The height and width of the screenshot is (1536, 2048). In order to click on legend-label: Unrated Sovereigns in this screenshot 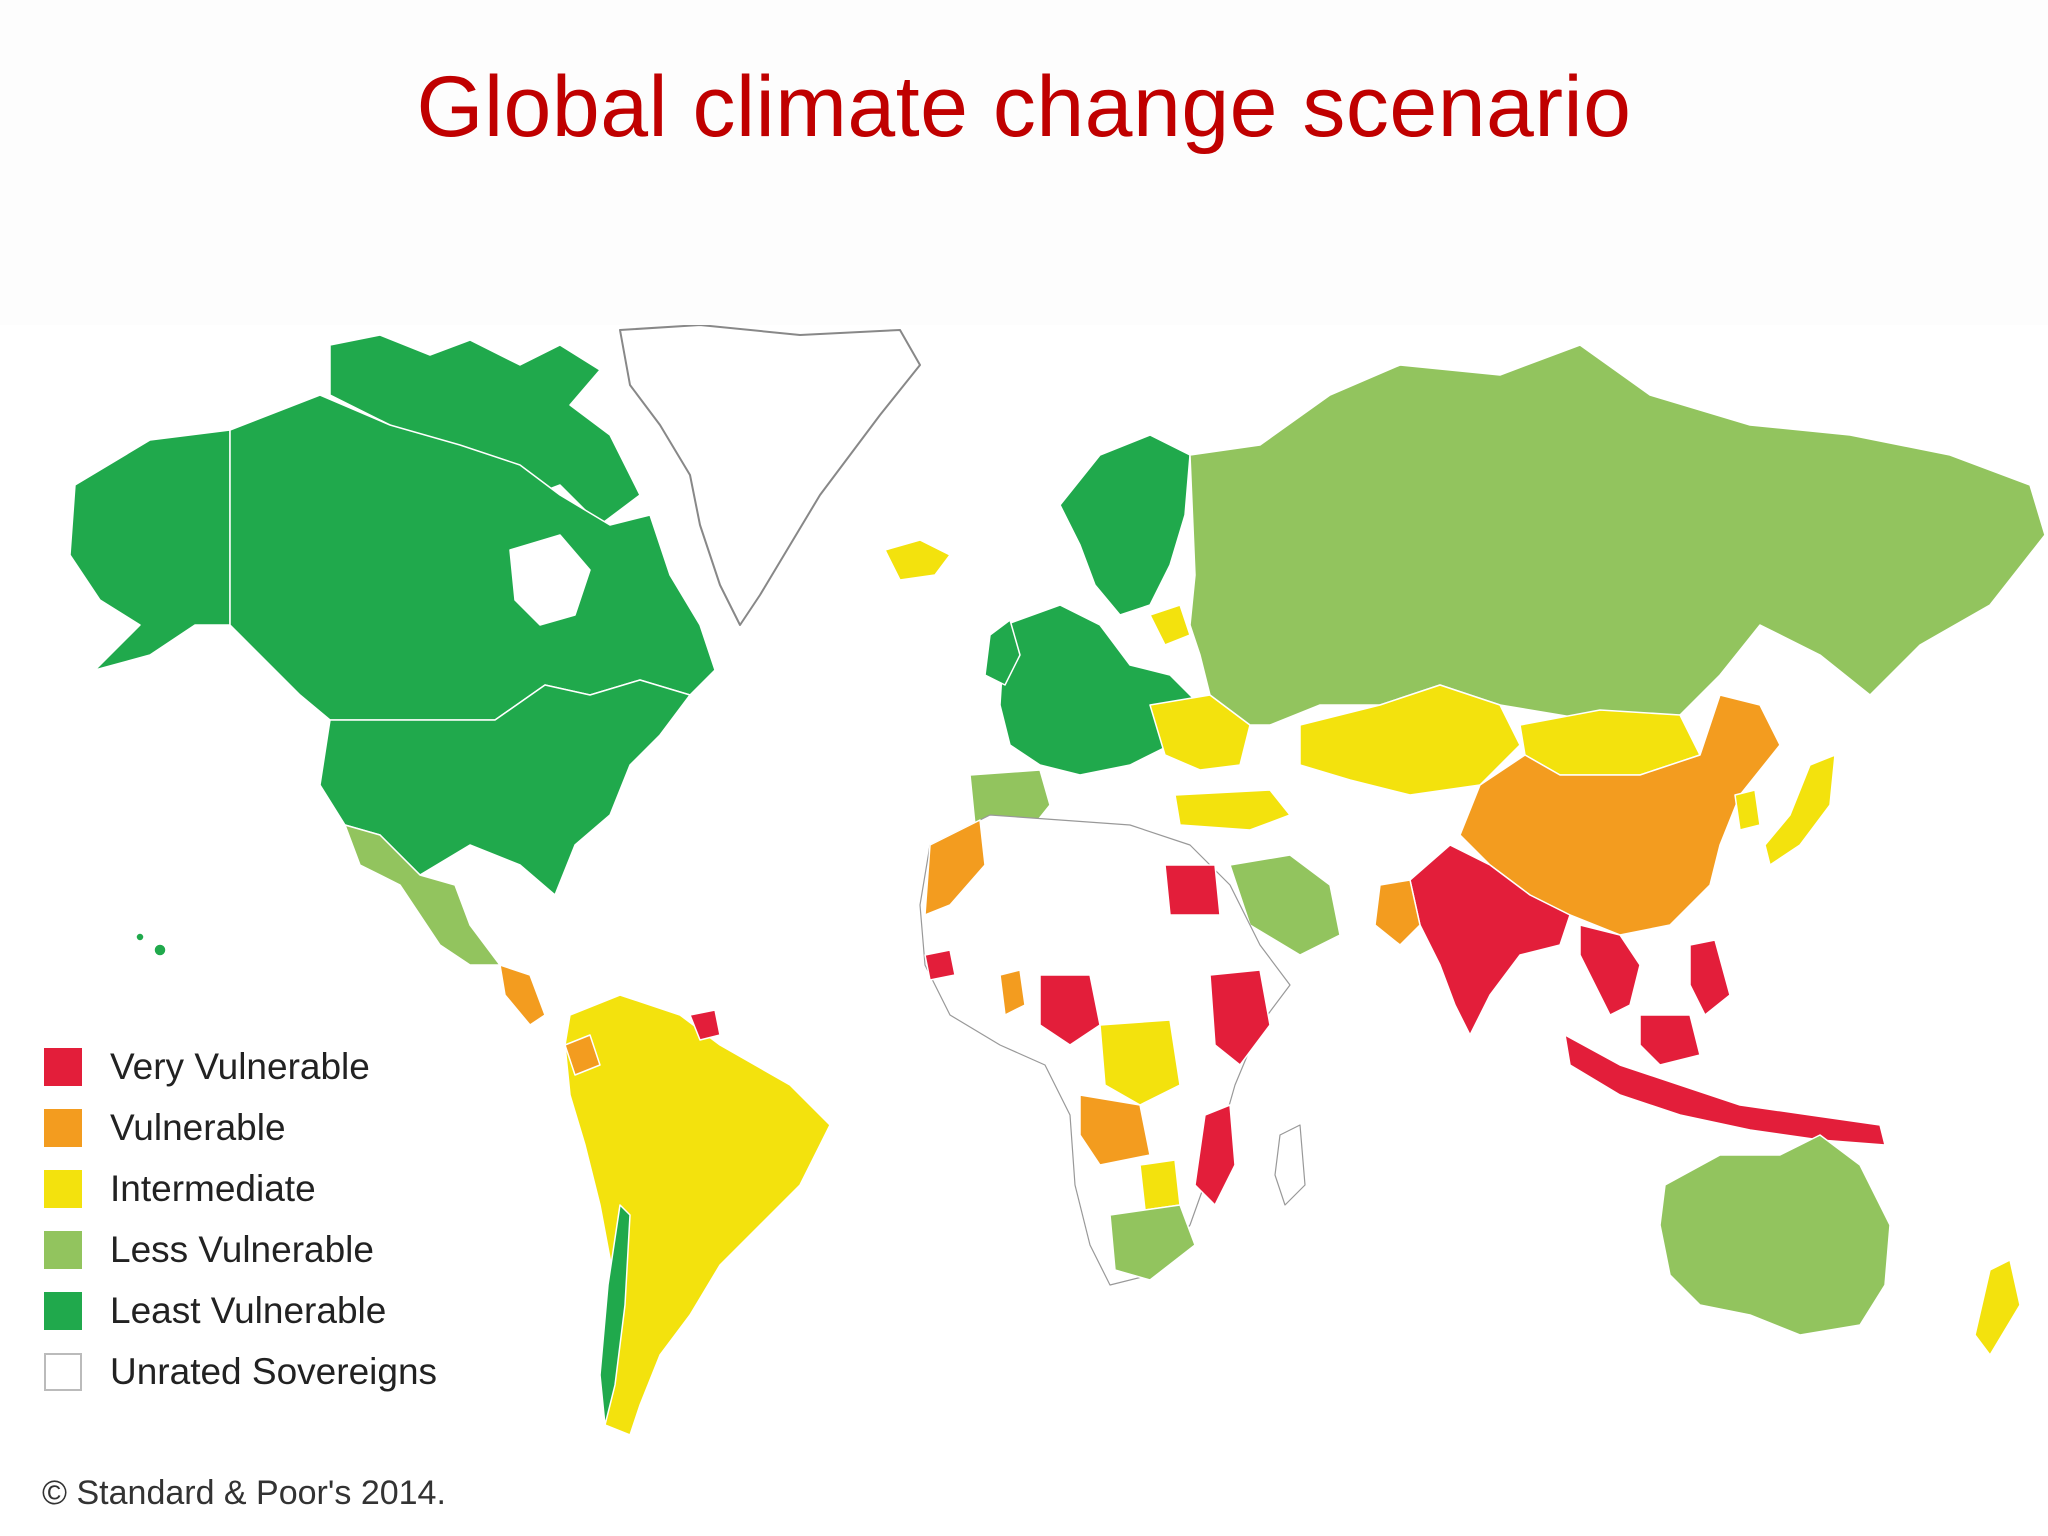, I will do `click(274, 1371)`.